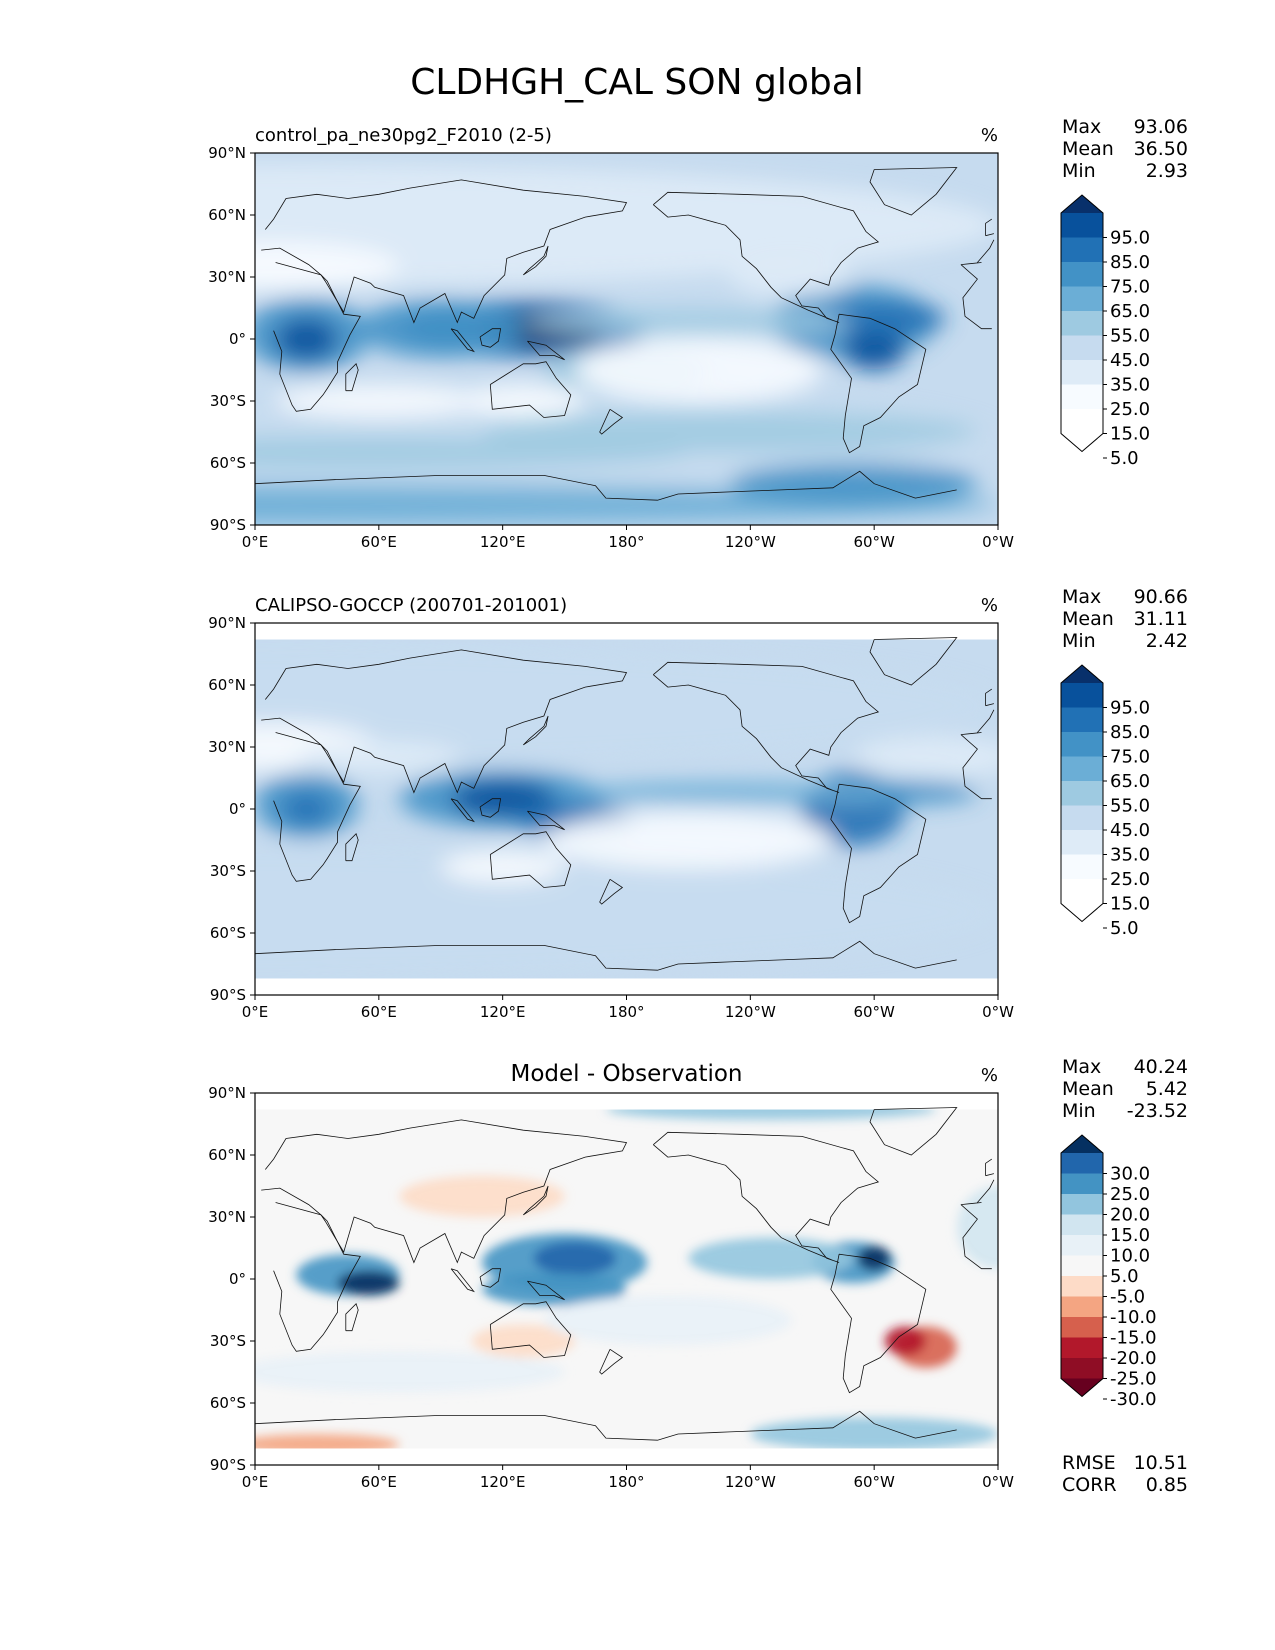  Describe the element at coordinates (1133, 1338) in the screenshot. I see `colorbar-tick-label: -15.0` at that location.